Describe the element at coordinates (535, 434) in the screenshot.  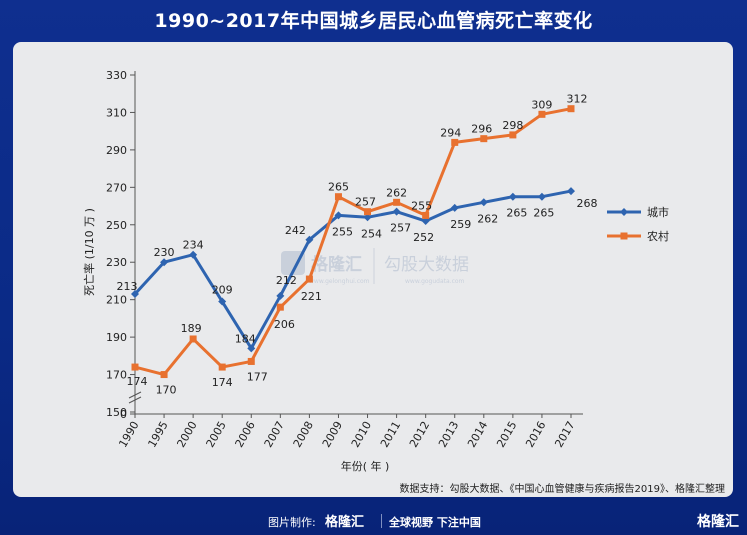
I see `x-tick-label: 2016` at that location.